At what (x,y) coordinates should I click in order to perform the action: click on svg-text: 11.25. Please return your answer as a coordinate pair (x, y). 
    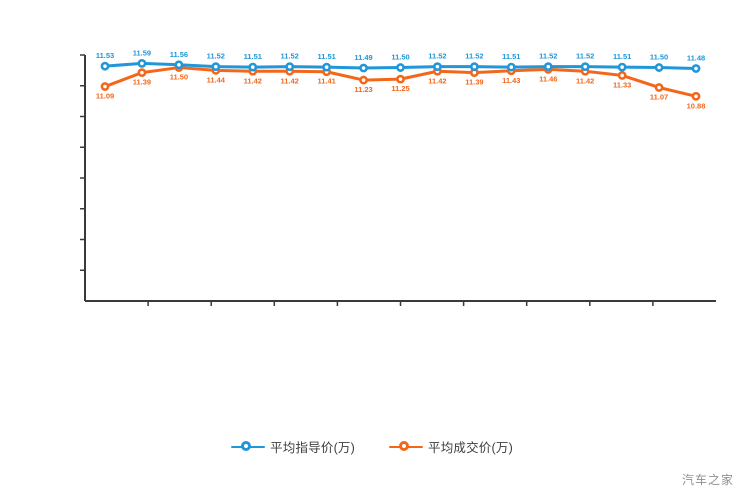
    Looking at the image, I should click on (400, 88).